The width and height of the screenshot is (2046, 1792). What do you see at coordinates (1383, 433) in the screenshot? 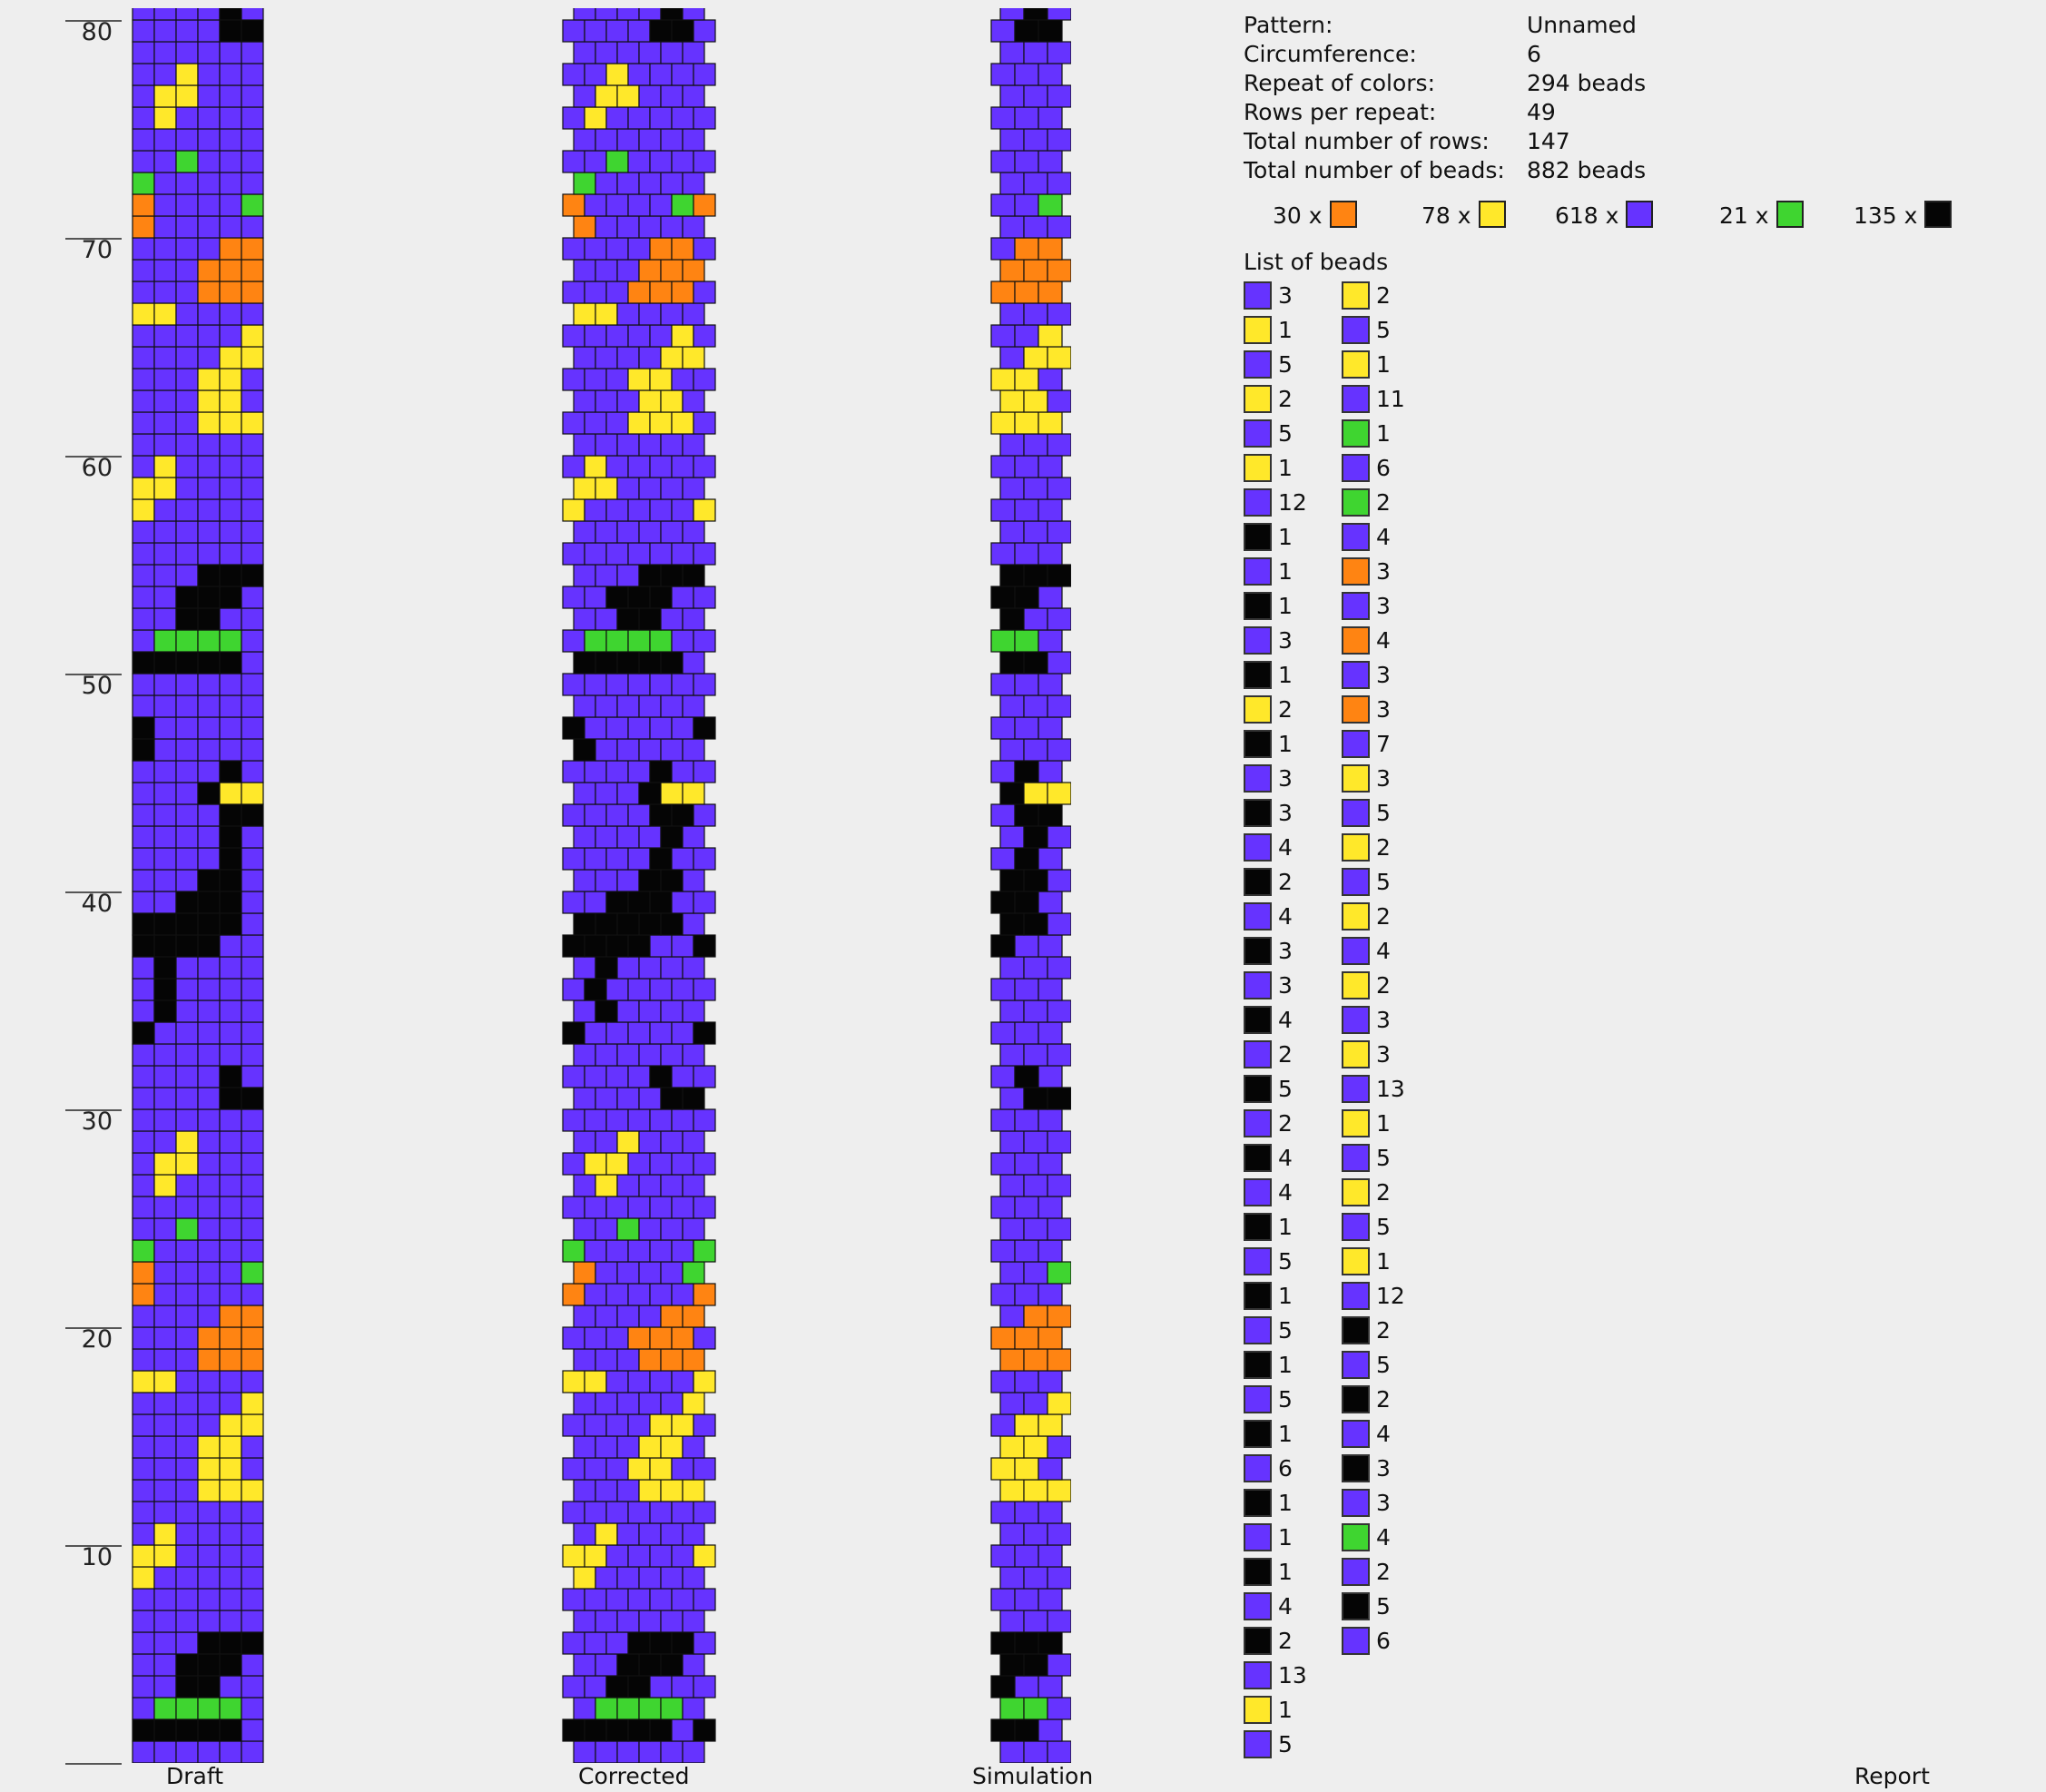
I see `bead-run-count: 1` at bounding box center [1383, 433].